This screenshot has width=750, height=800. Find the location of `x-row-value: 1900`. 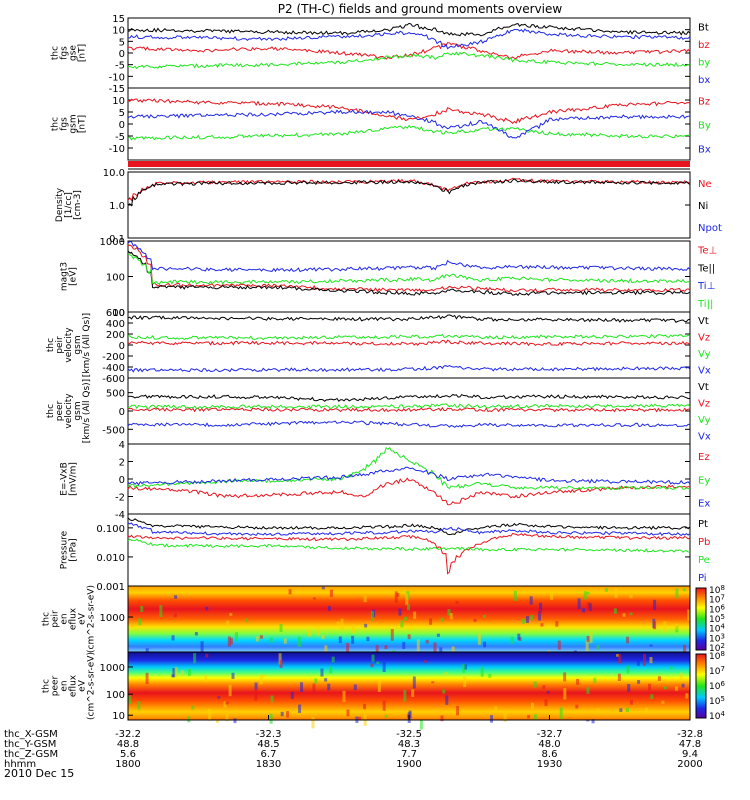

x-row-value: 1900 is located at coordinates (408, 764).